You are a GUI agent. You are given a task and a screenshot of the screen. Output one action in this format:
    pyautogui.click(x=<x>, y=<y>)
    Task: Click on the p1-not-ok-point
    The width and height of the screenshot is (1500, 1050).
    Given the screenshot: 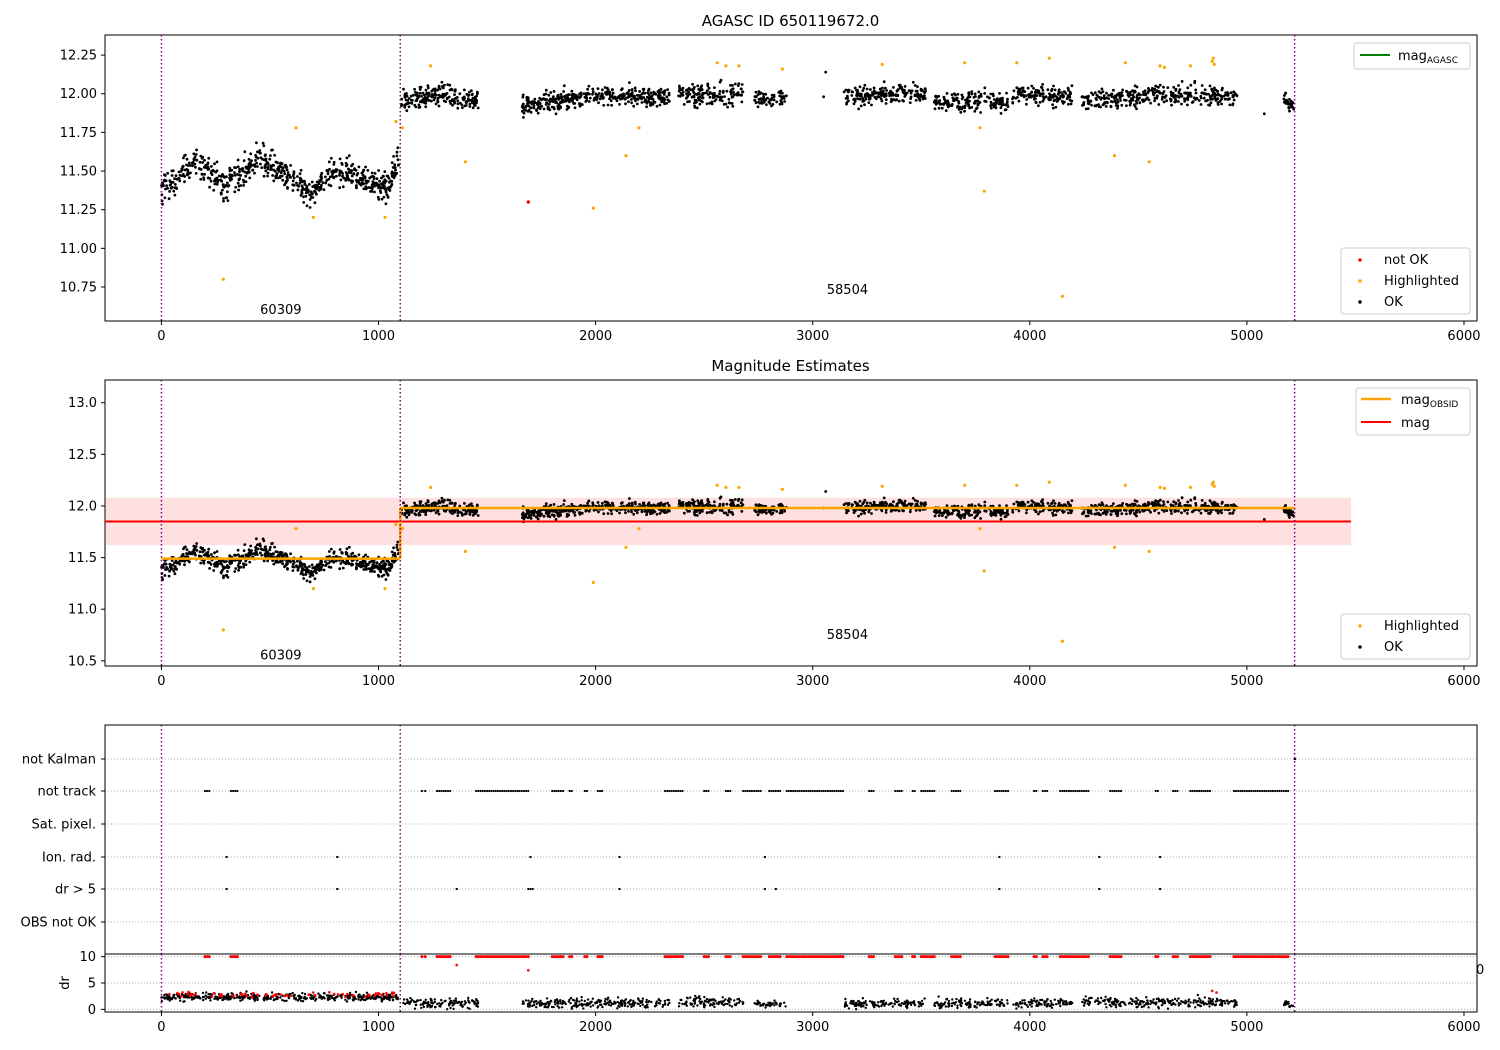 What is the action you would take?
    pyautogui.click(x=528, y=202)
    